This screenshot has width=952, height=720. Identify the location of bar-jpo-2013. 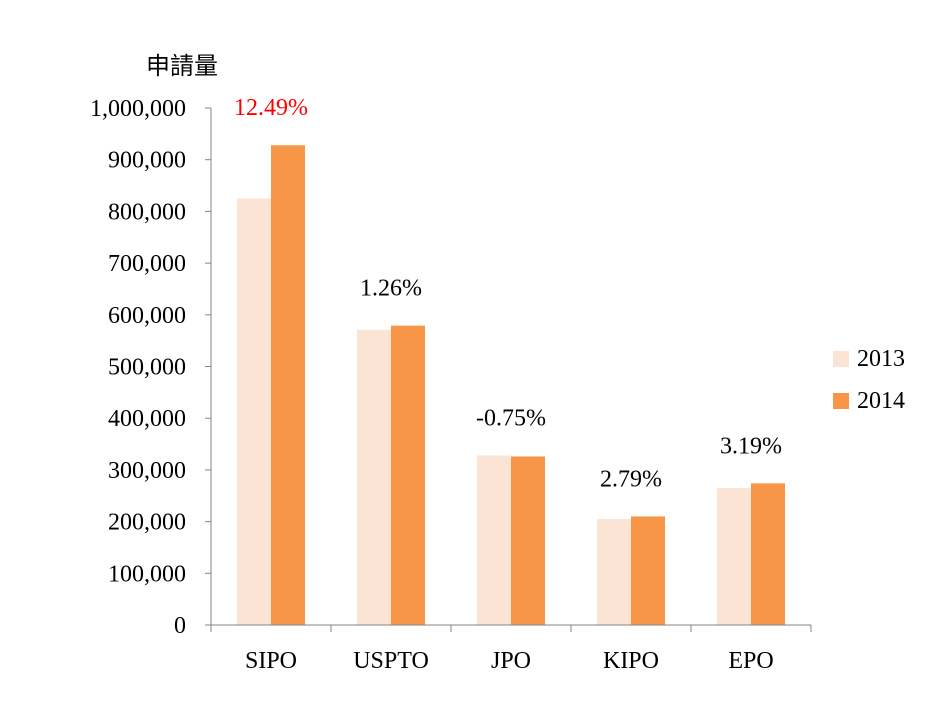
(494, 540).